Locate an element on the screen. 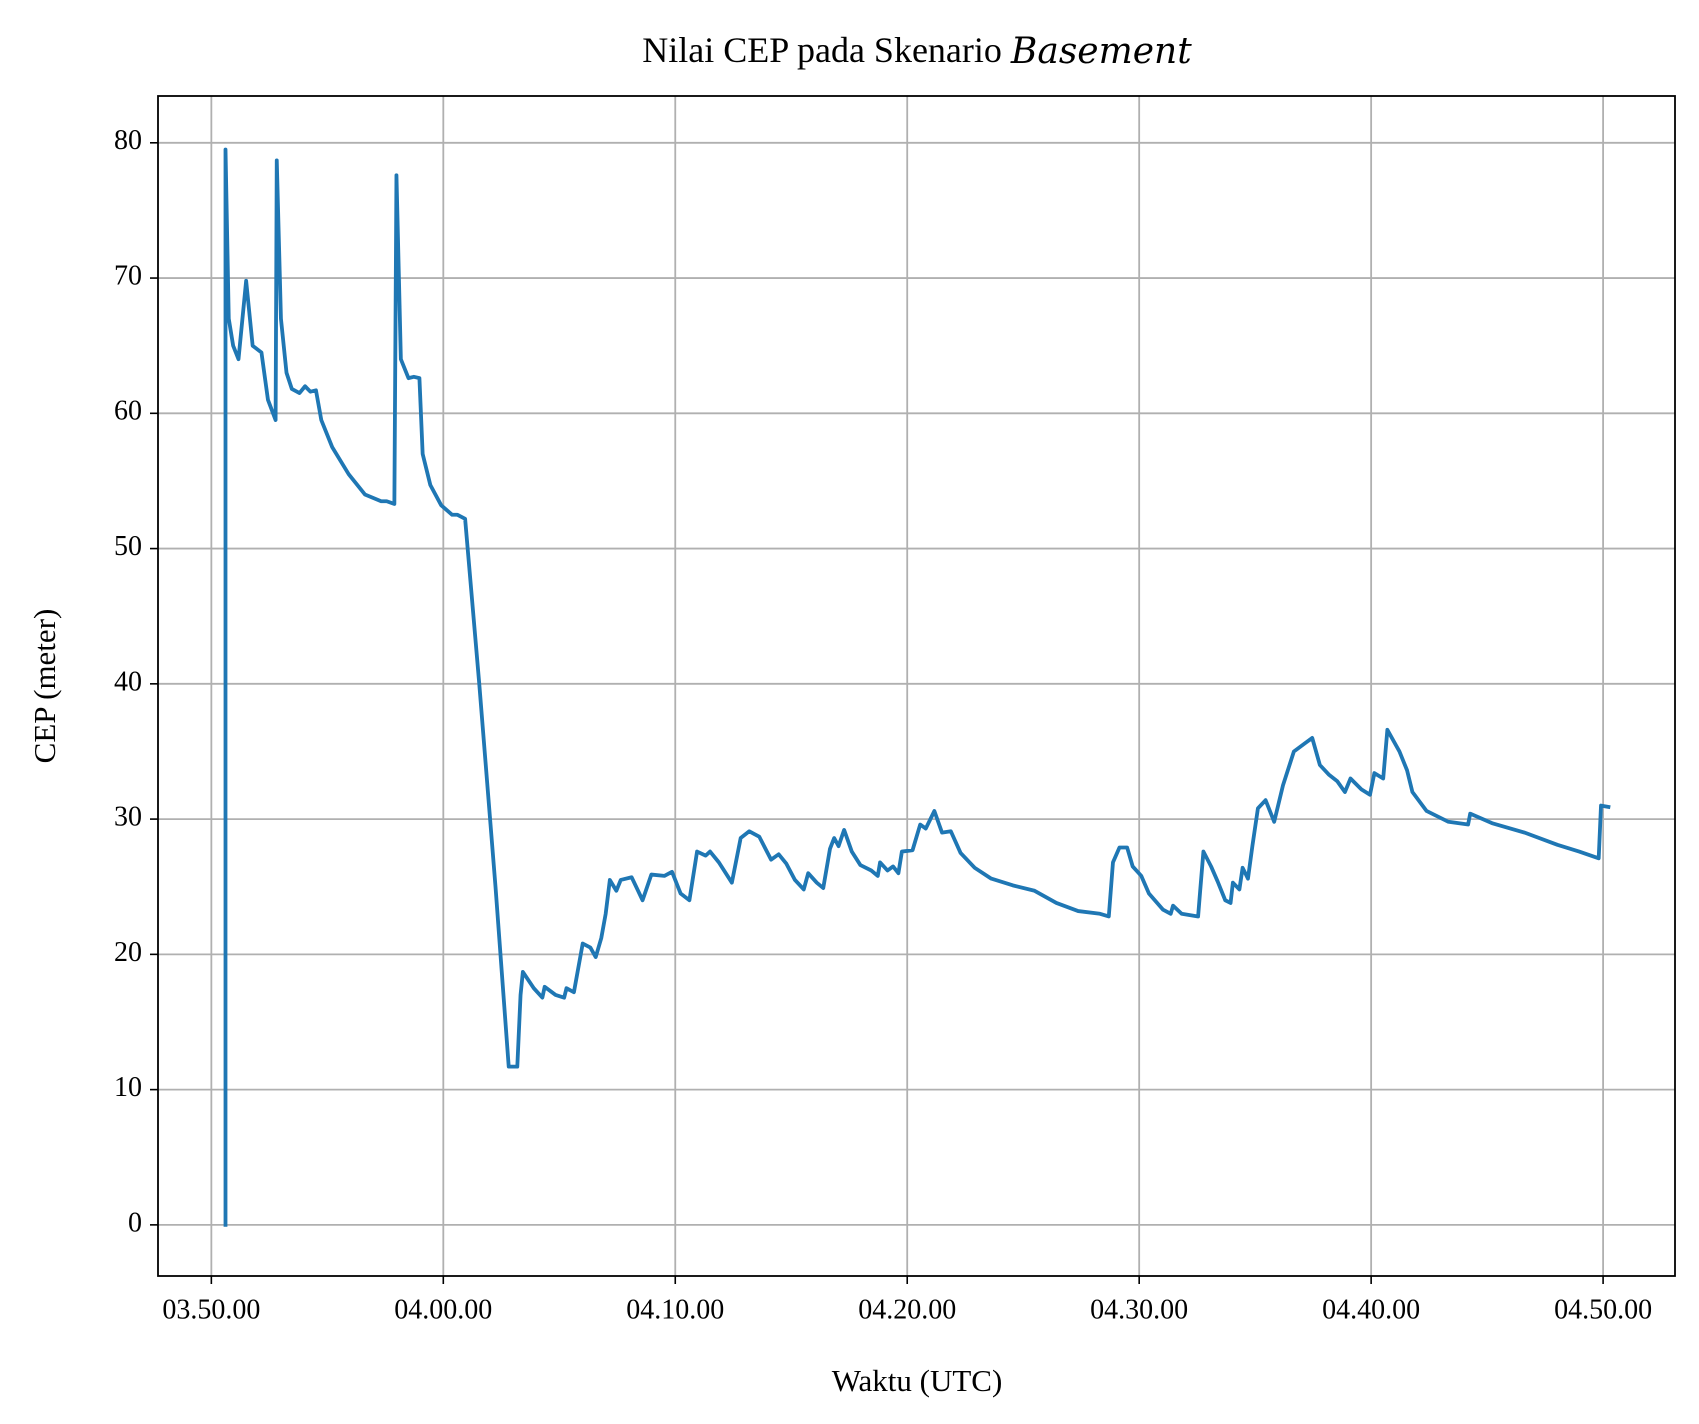  x-tick-label: 04.40.00 is located at coordinates (1371, 1309).